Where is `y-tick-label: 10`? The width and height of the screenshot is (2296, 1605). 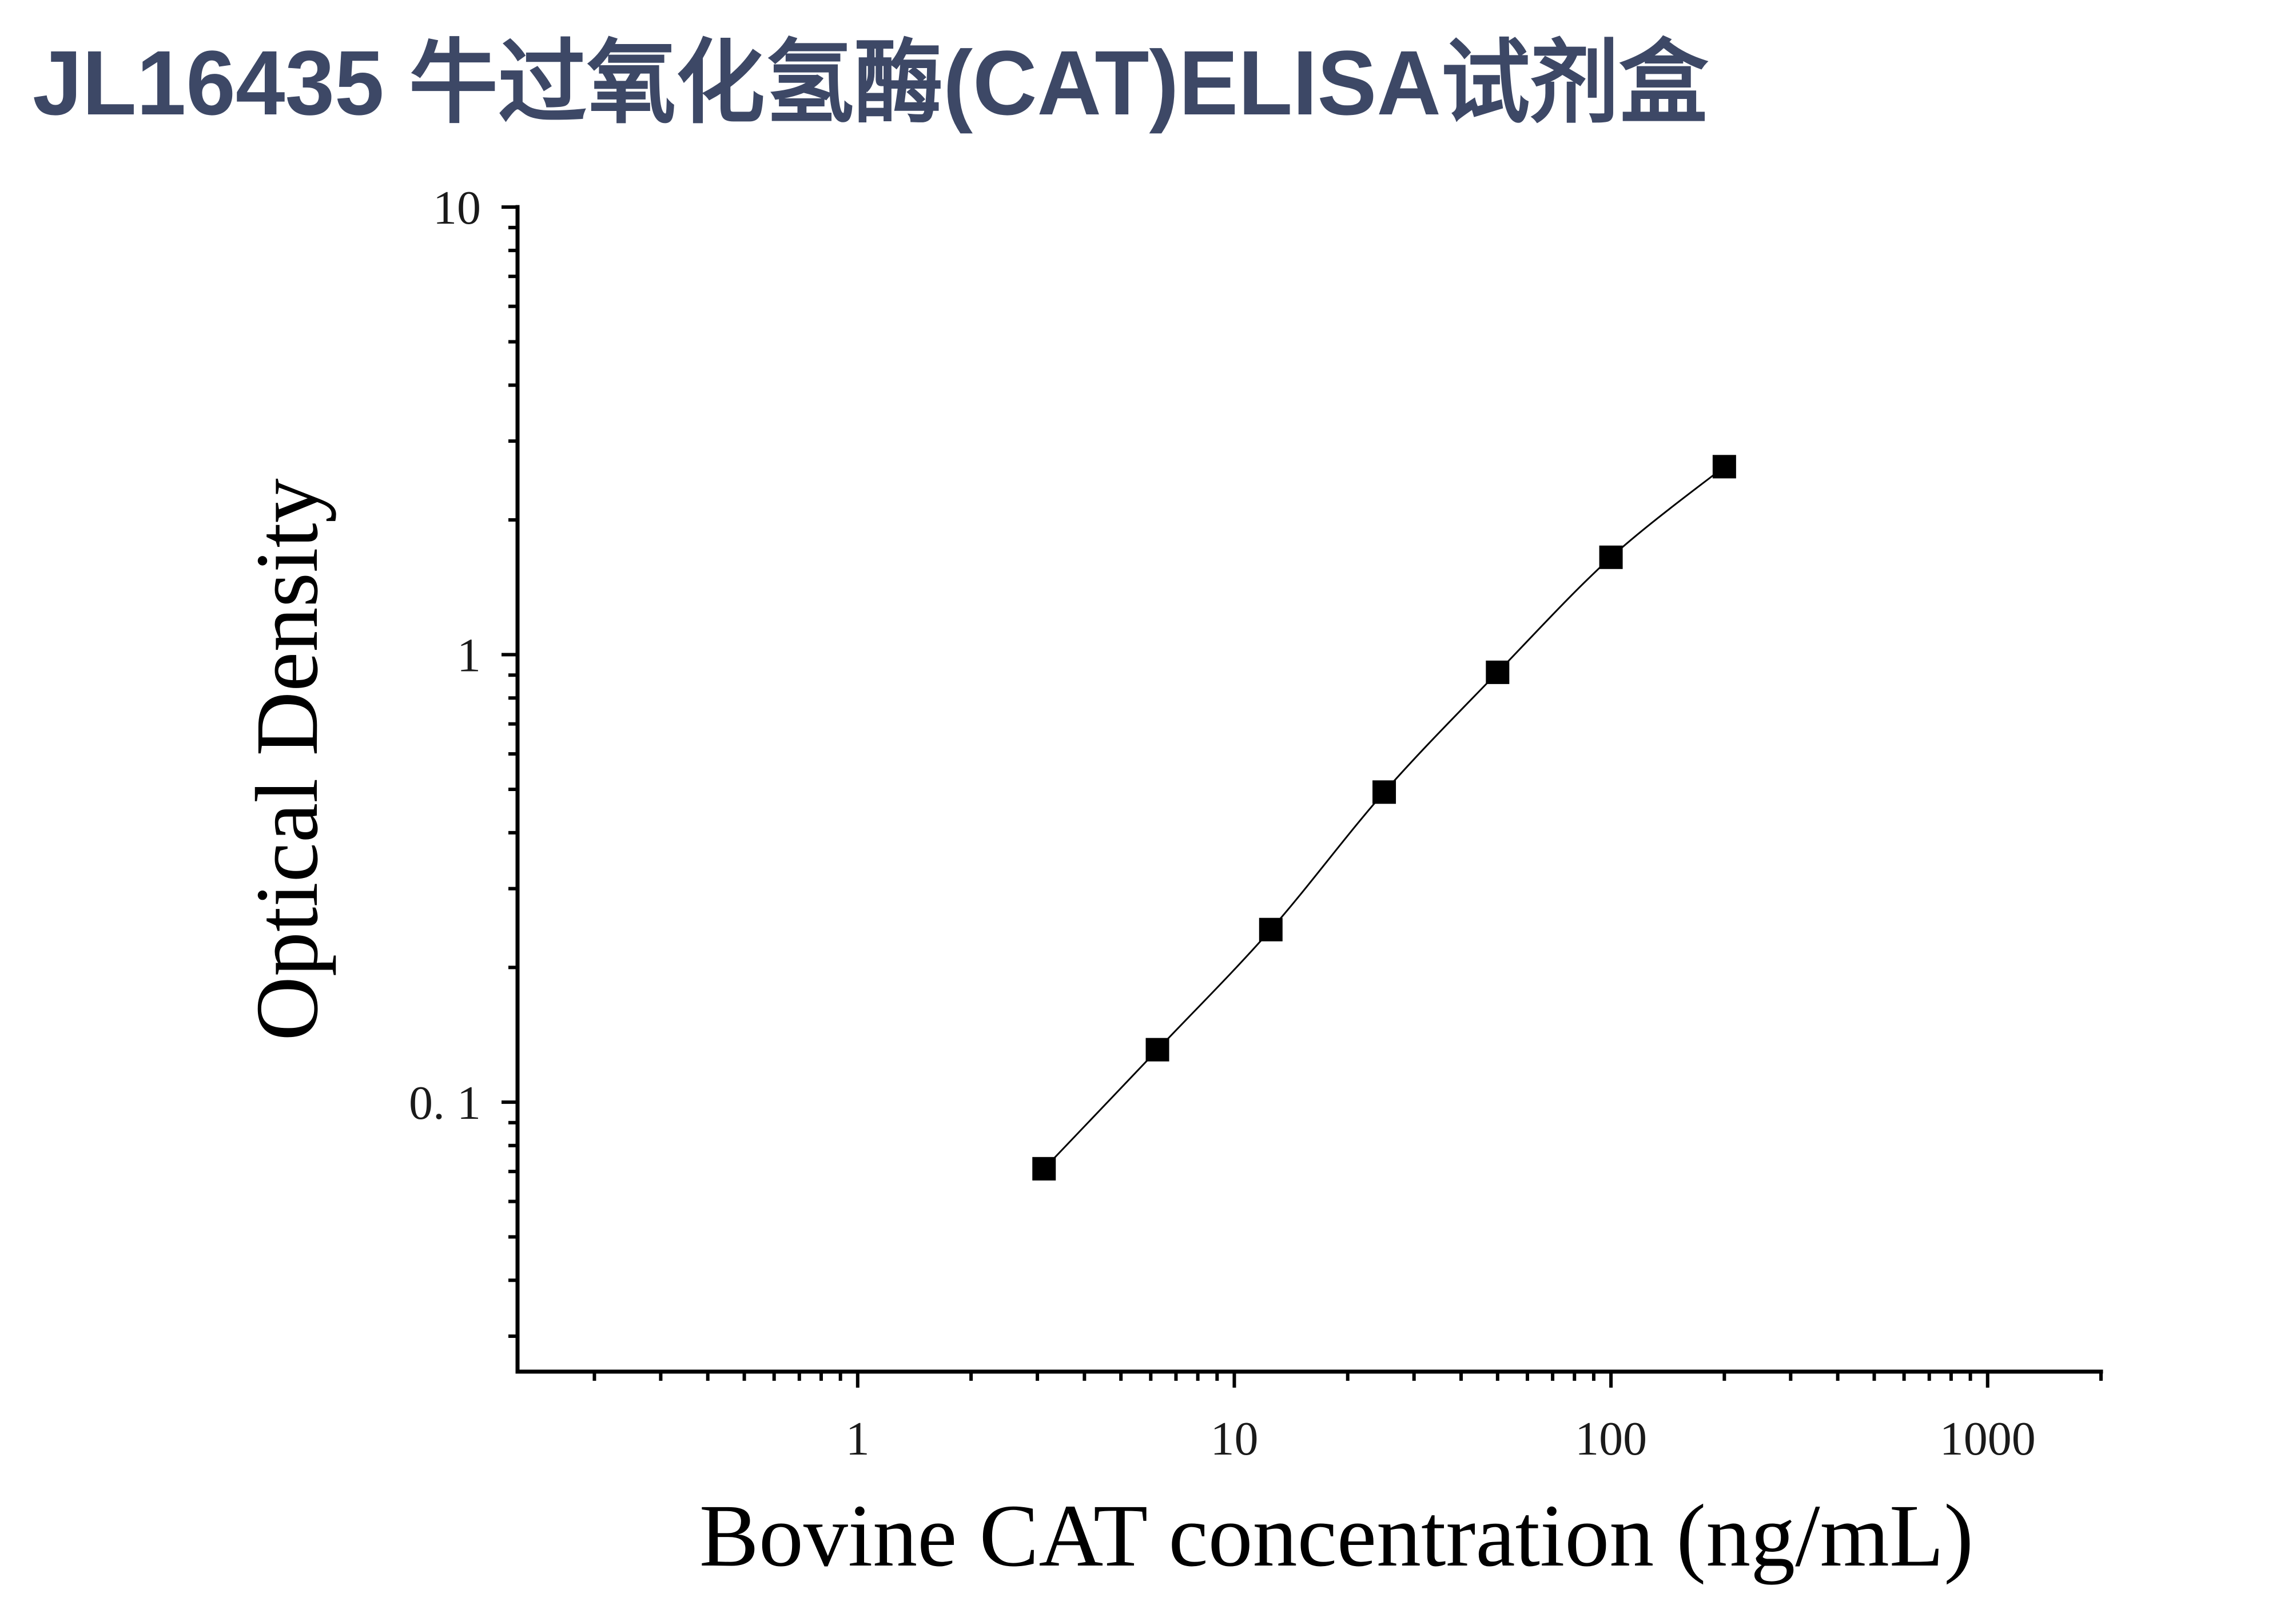
y-tick-label: 10 is located at coordinates (457, 208).